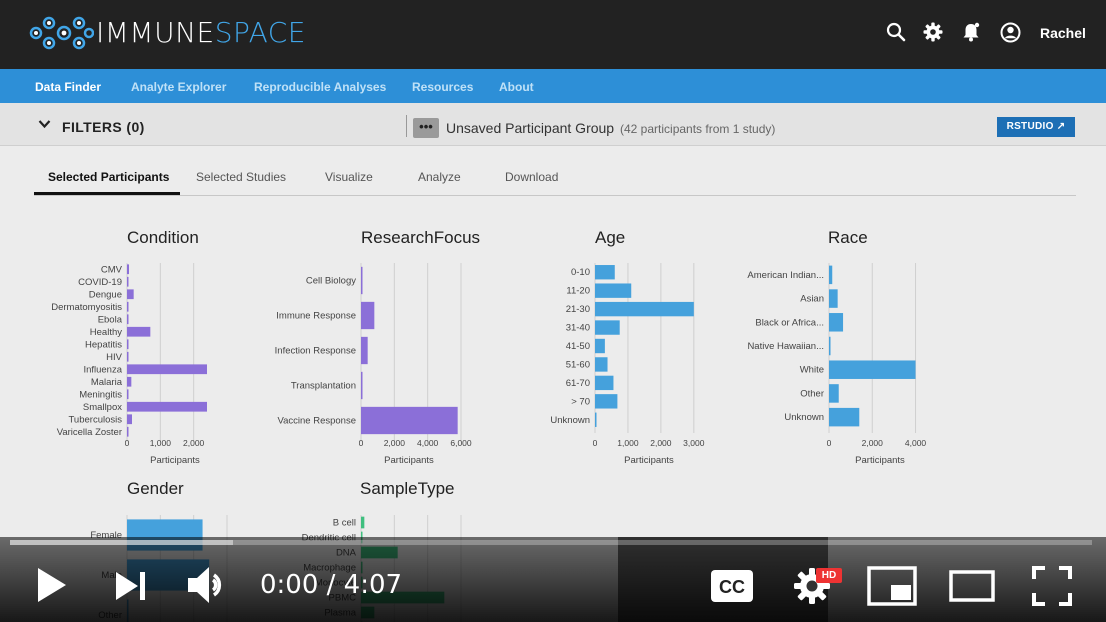  Describe the element at coordinates (320, 87) in the screenshot. I see `nav-item-reproducible-analyses: Reproducible Analyses` at that location.